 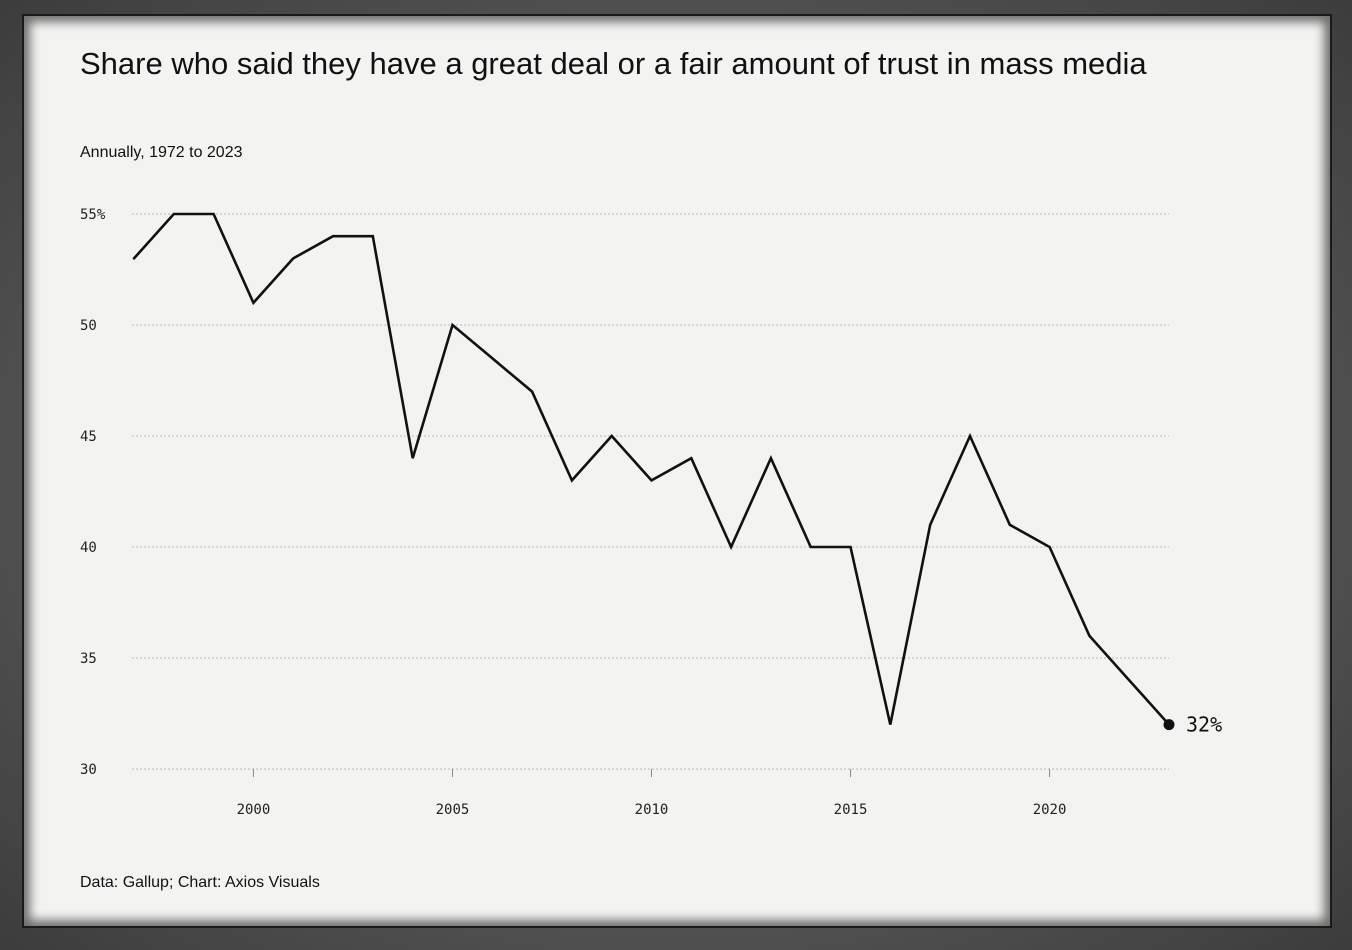 I want to click on end-point-marker, so click(x=1169, y=725).